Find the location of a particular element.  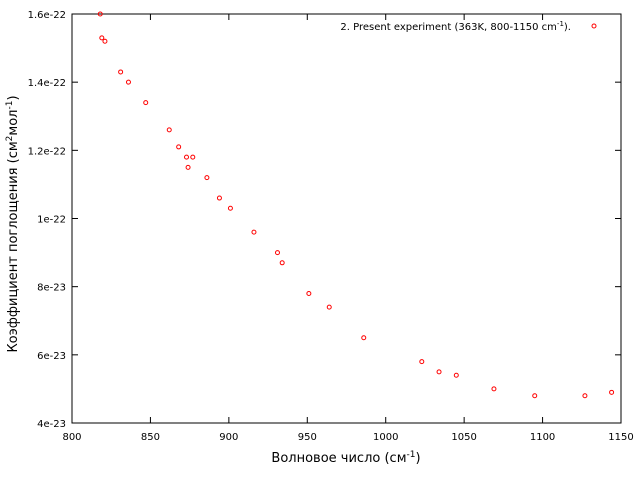

y-tick-label: 1.6e-22 is located at coordinates (47, 15).